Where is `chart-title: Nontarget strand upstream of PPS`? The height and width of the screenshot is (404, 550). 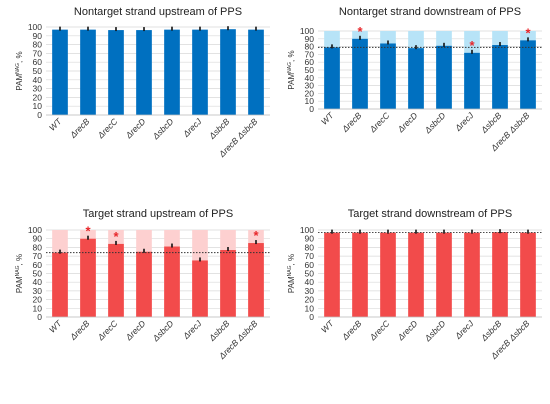 chart-title: Nontarget strand upstream of PPS is located at coordinates (158, 12).